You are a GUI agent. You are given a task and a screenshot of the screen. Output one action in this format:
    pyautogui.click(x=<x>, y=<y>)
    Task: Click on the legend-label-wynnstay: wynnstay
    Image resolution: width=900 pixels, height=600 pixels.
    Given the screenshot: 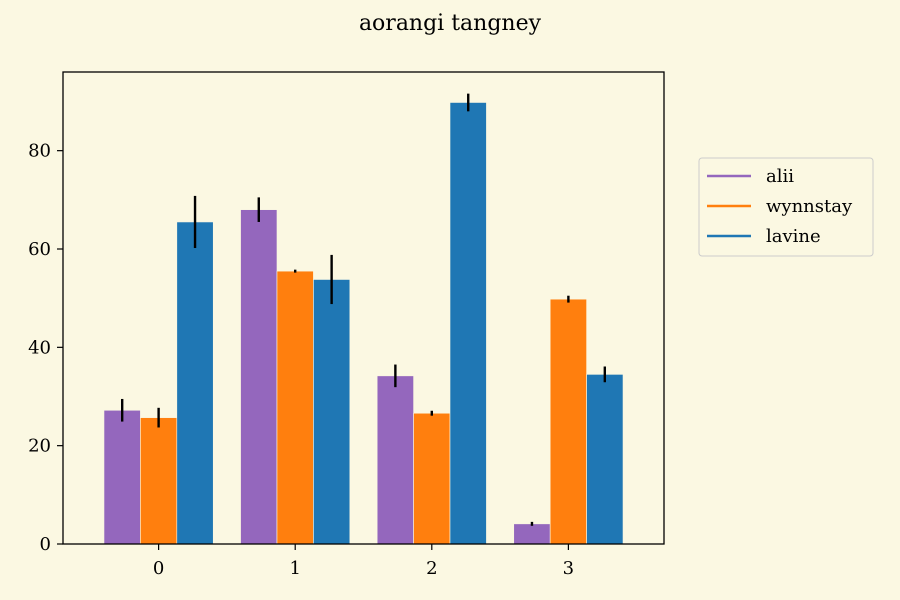 What is the action you would take?
    pyautogui.click(x=809, y=206)
    